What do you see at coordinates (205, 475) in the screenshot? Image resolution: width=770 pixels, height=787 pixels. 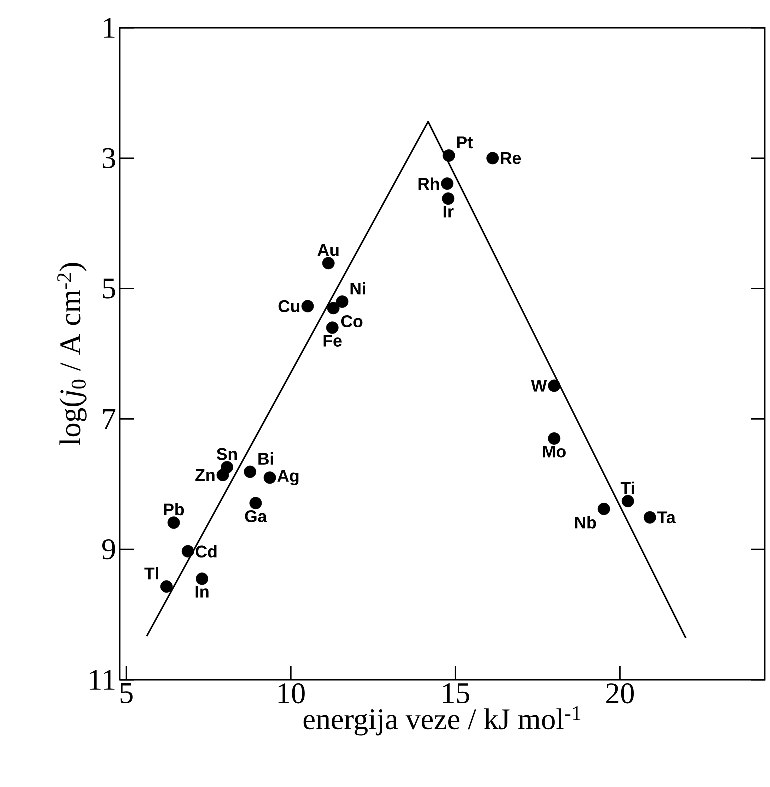 I see `annotation: Zn` at bounding box center [205, 475].